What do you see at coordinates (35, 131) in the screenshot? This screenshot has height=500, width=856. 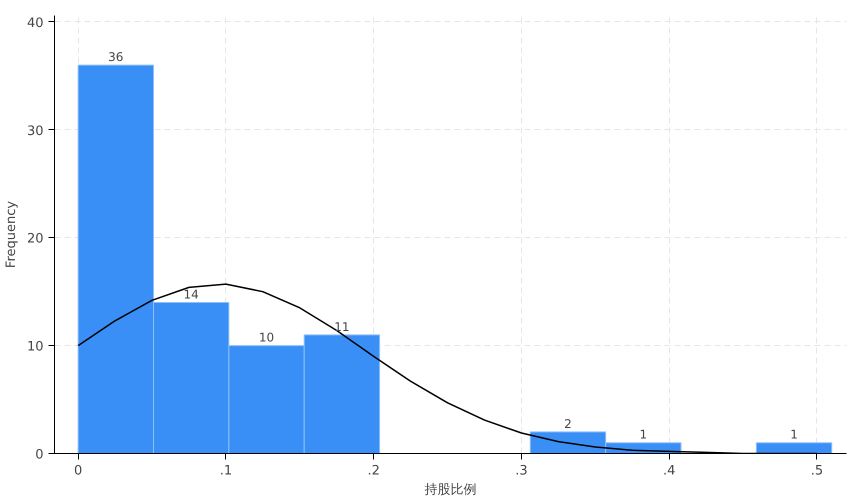 I see `y-tick-label: 30` at bounding box center [35, 131].